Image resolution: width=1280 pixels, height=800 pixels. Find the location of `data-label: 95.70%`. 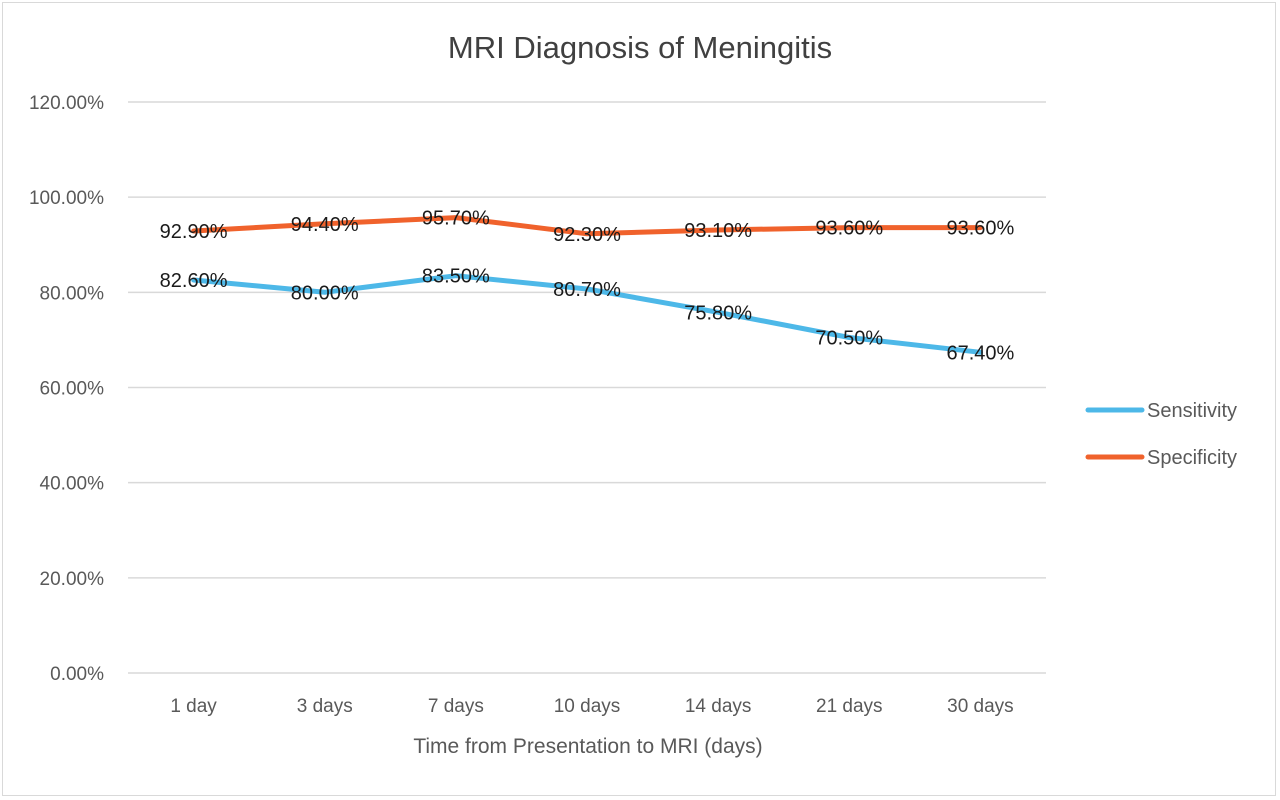

data-label: 95.70% is located at coordinates (456, 219).